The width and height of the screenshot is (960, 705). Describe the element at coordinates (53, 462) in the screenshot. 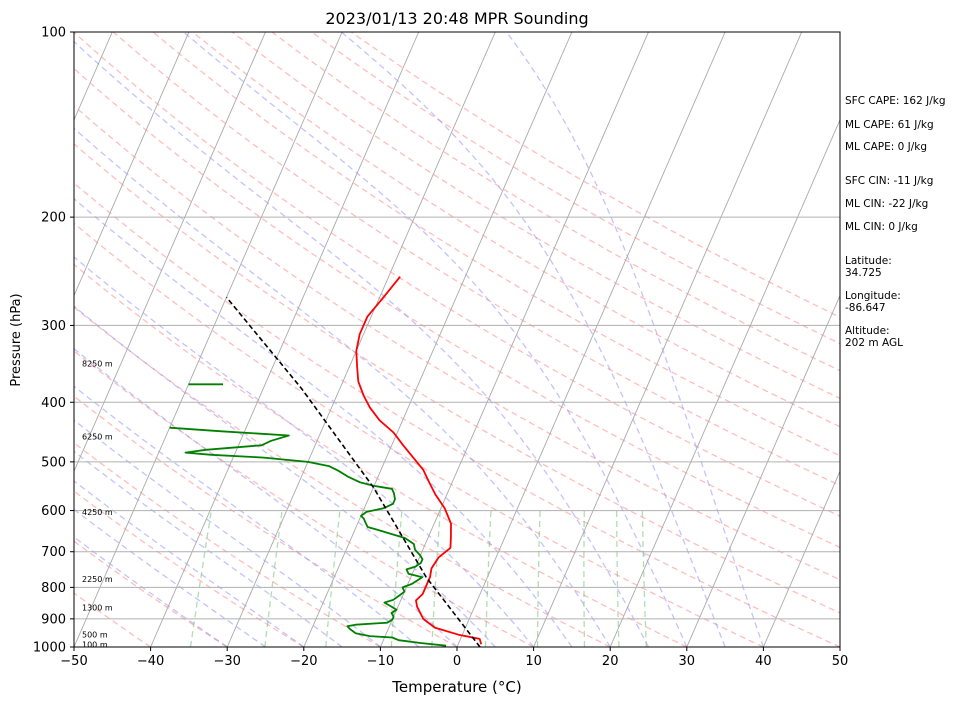

I see `y-tick-label: 500` at that location.